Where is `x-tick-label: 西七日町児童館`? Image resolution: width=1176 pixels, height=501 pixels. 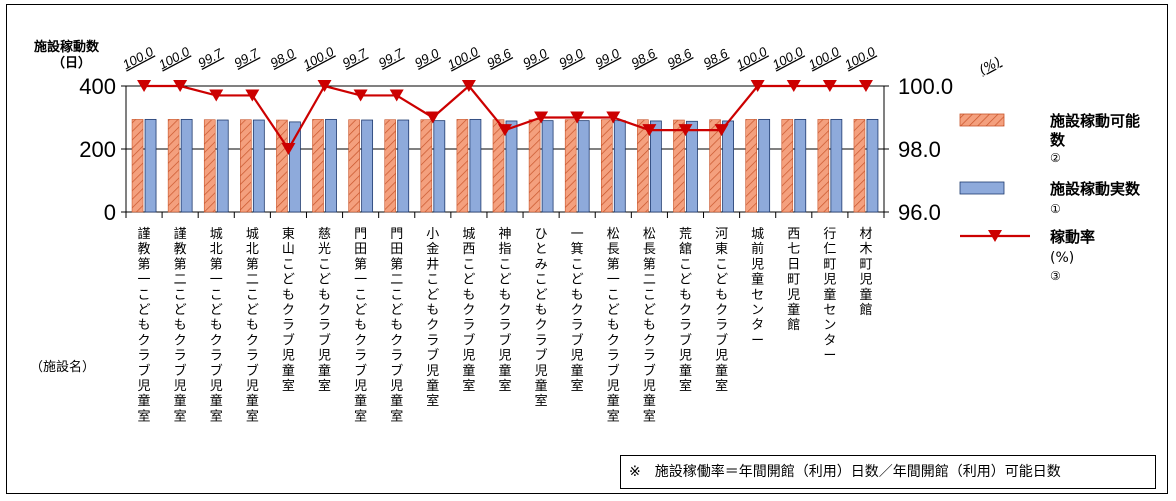
x-tick-label: 西七日町児童館 is located at coordinates (793, 280).